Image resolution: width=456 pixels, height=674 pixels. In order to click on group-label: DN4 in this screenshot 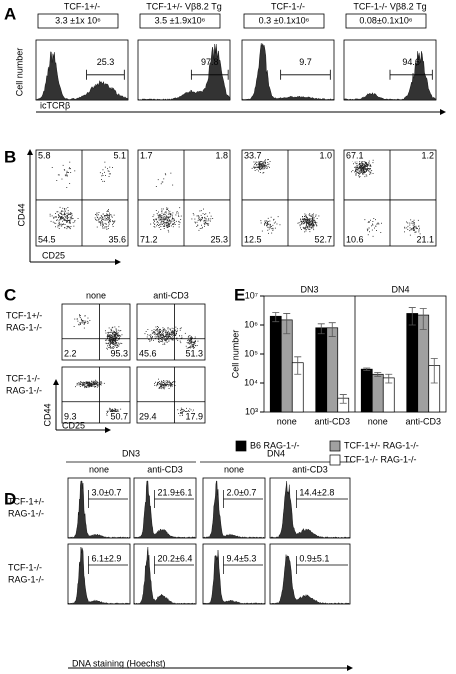, I will do `click(400, 289)`.